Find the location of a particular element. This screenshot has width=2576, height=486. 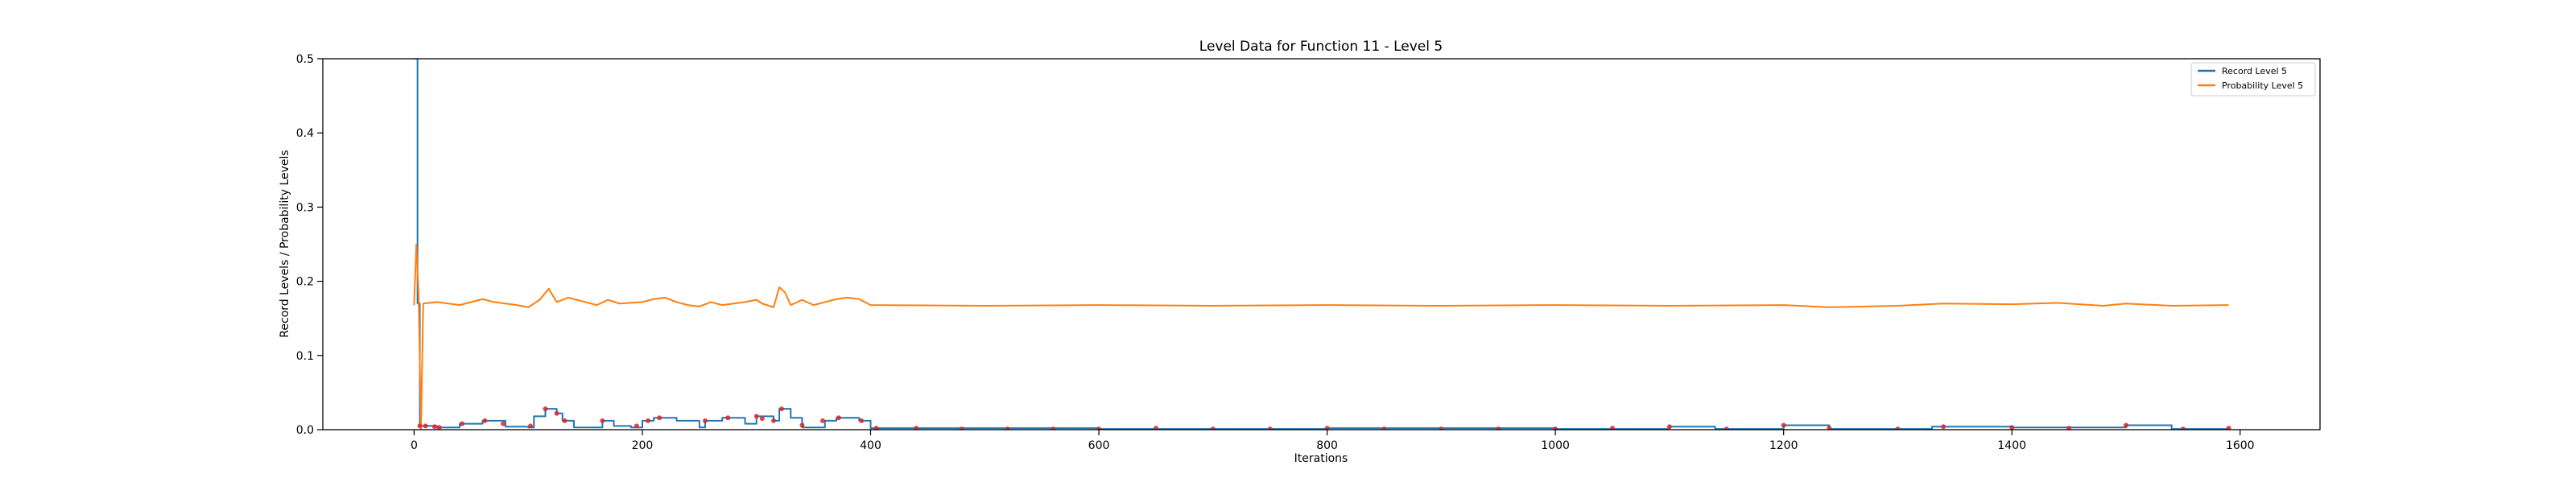

x-tick-label: 0 is located at coordinates (414, 445).